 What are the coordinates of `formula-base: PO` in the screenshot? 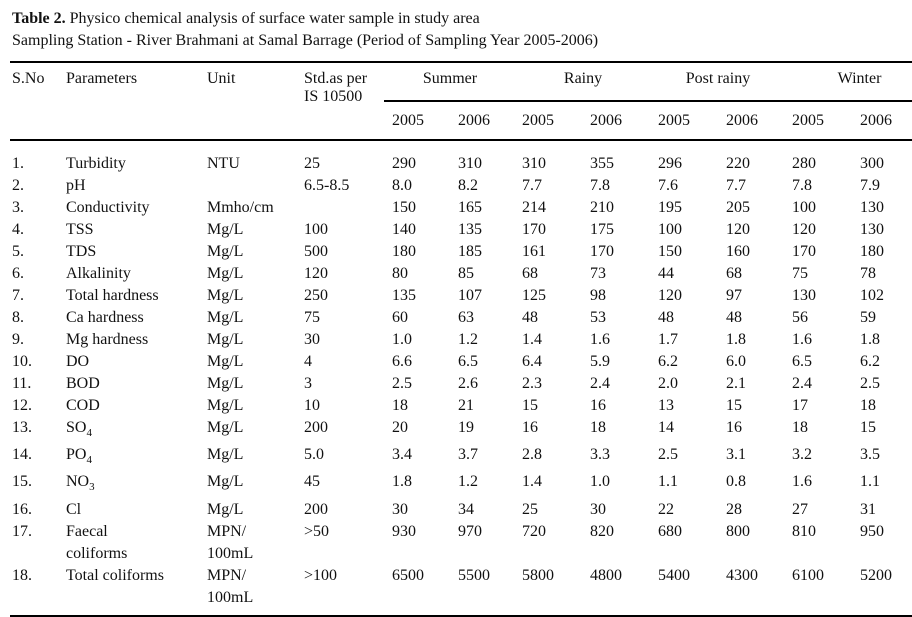 It's located at (76, 455).